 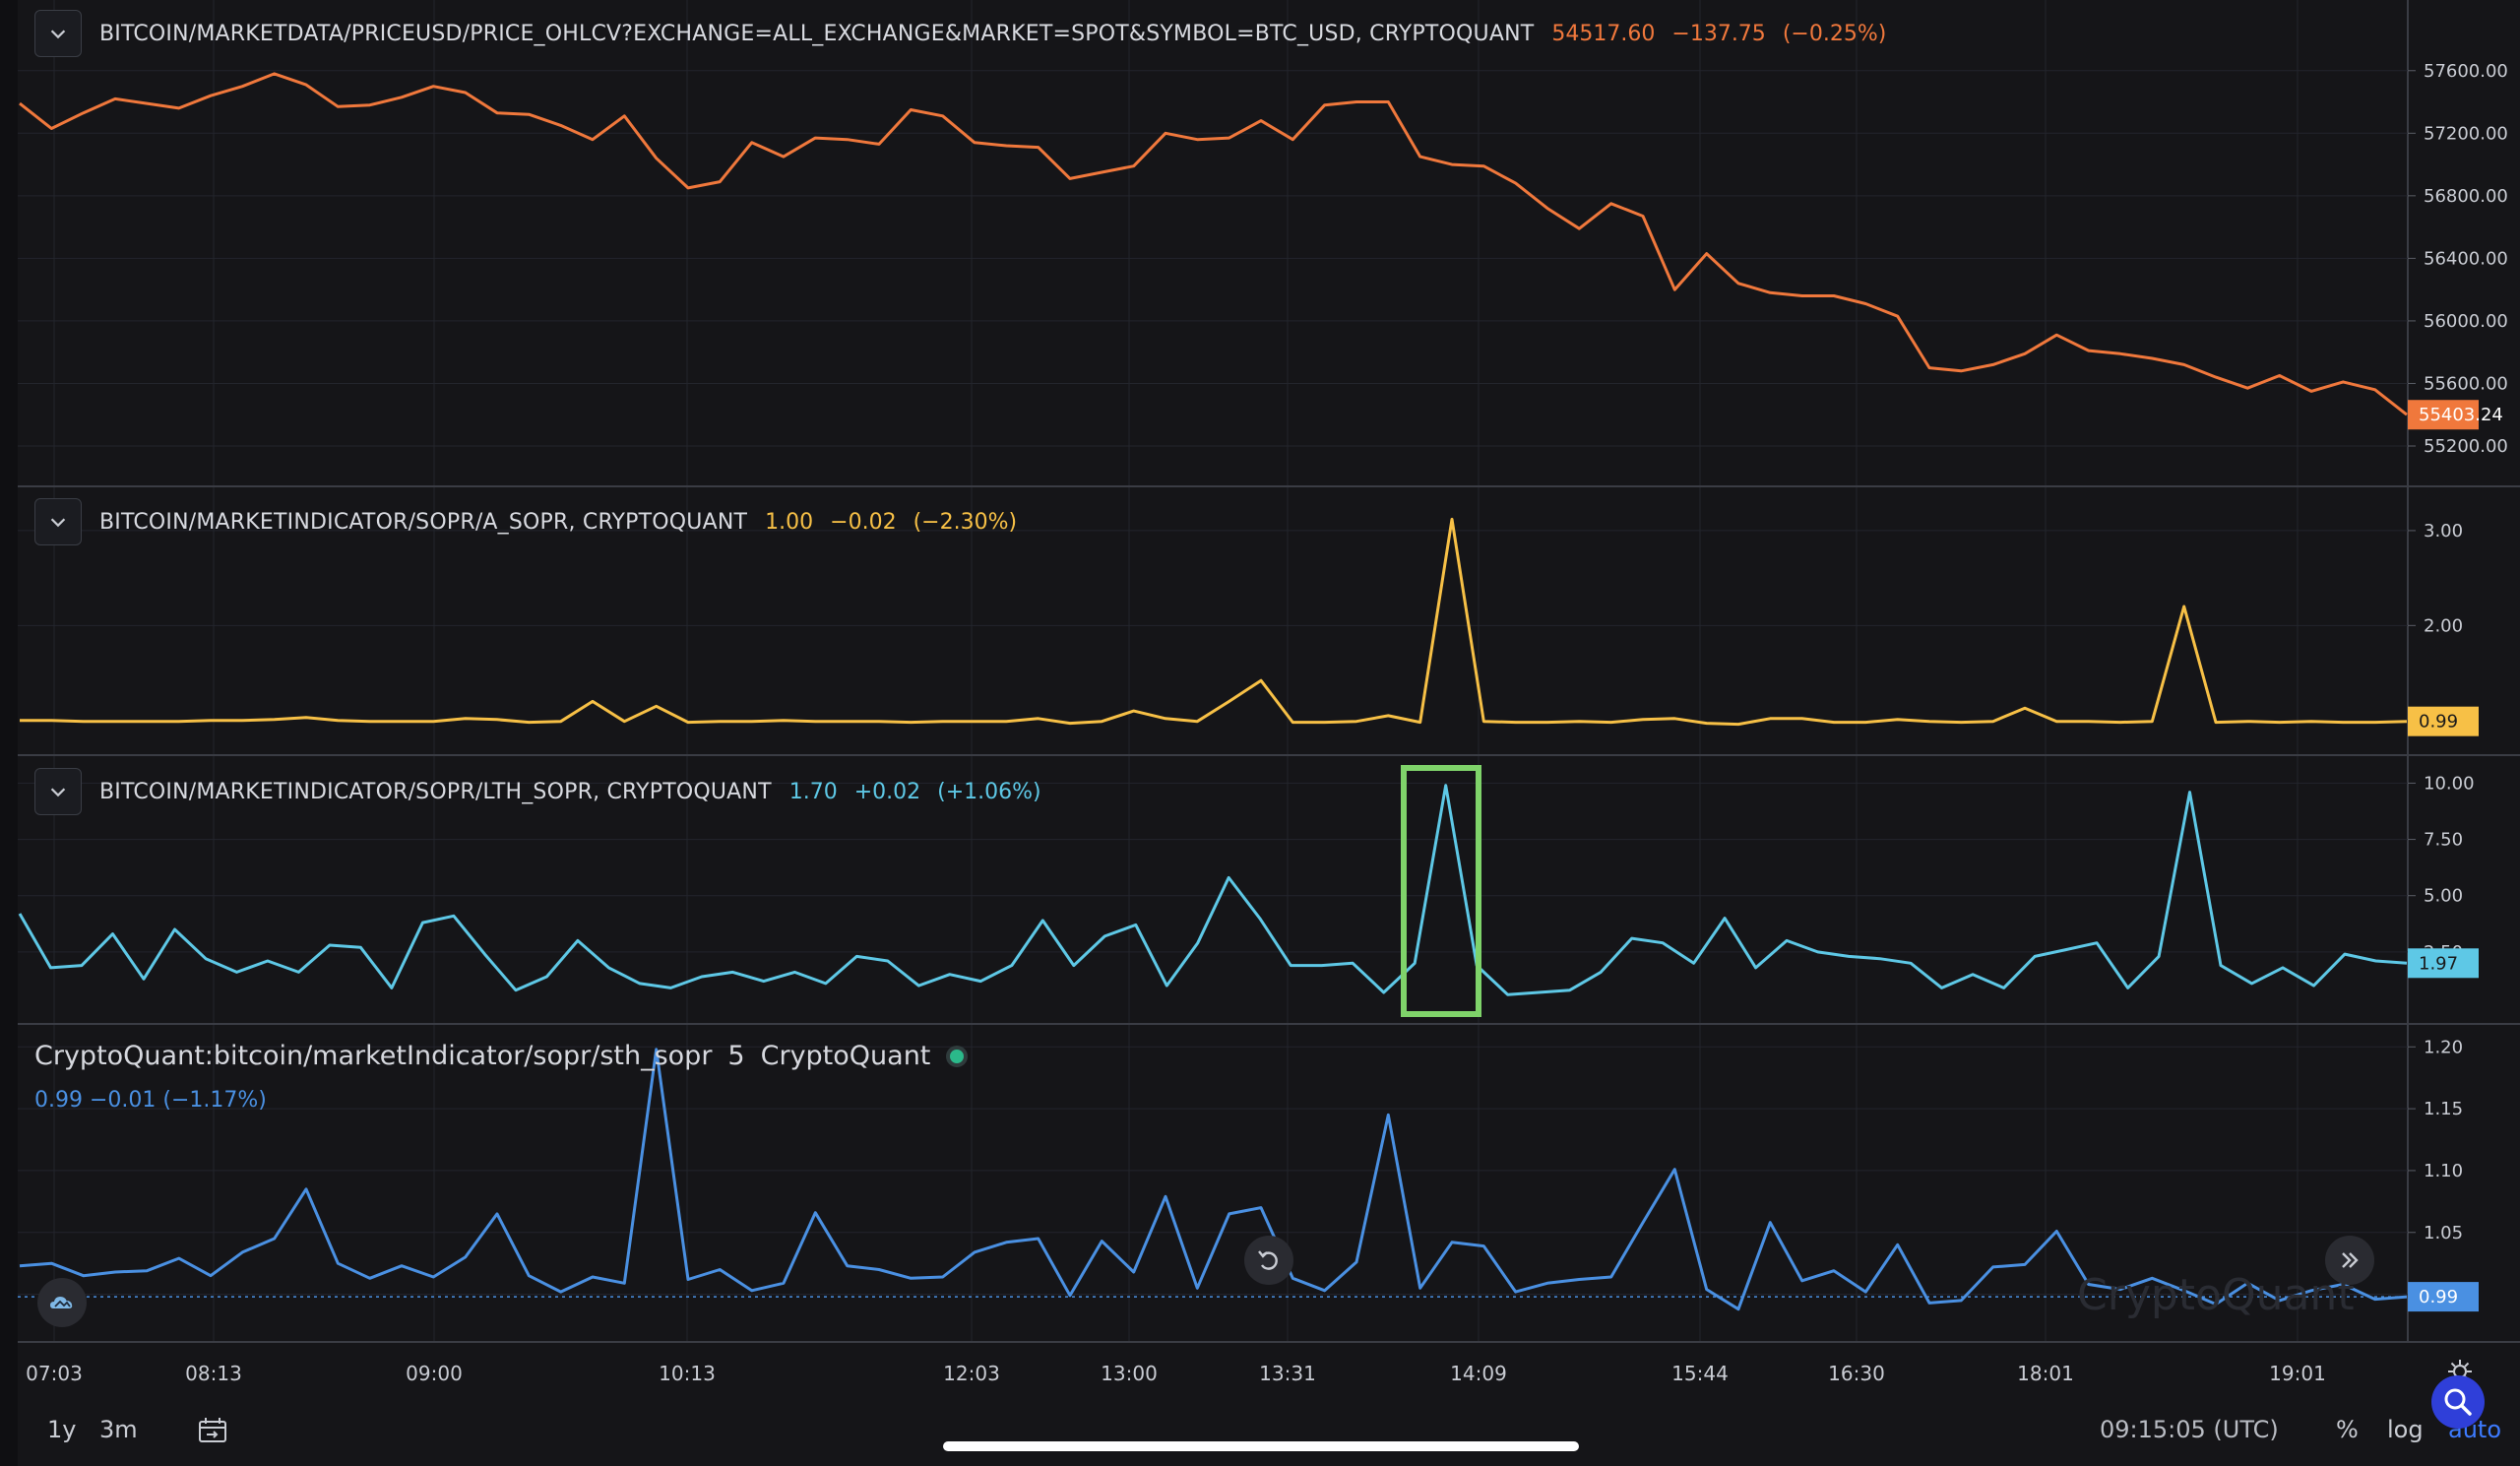 I want to click on a-sopr-collapse-button, so click(x=58, y=522).